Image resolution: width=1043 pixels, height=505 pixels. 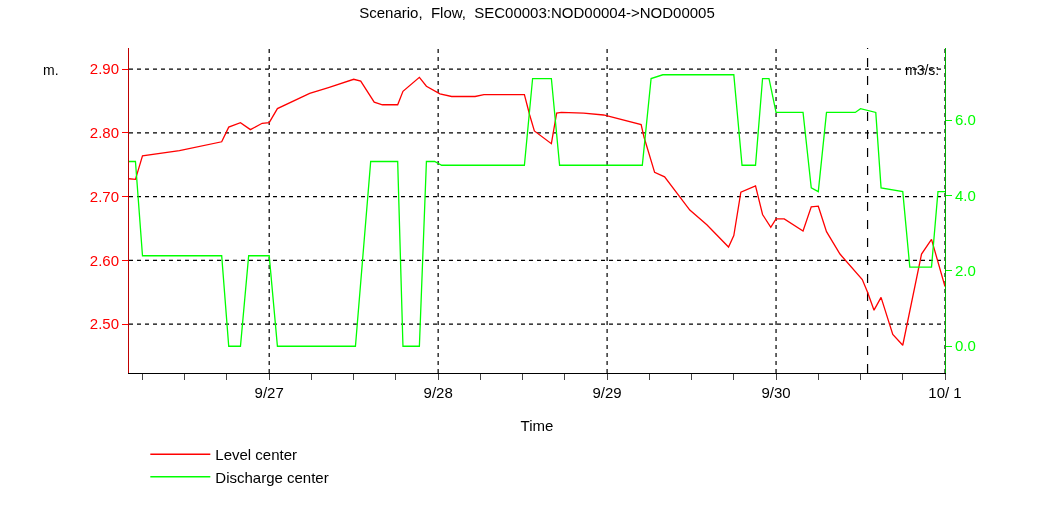 What do you see at coordinates (922, 70) in the screenshot?
I see `y2-axis-title: m3/s:` at bounding box center [922, 70].